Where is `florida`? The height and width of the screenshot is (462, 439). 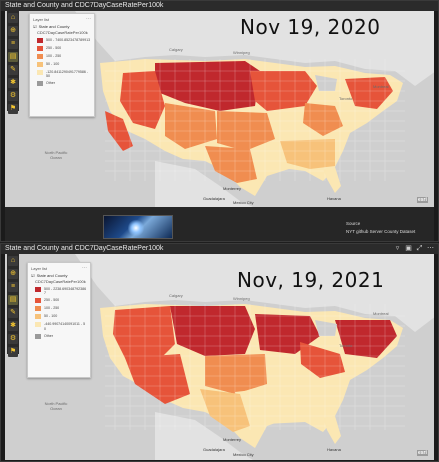 florida is located at coordinates (332, 180).